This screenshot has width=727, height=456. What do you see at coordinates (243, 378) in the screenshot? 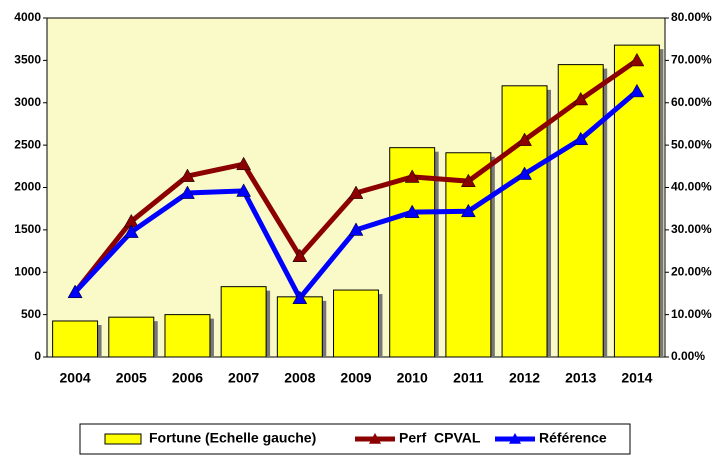
I see `x-tick-label: 2007` at bounding box center [243, 378].